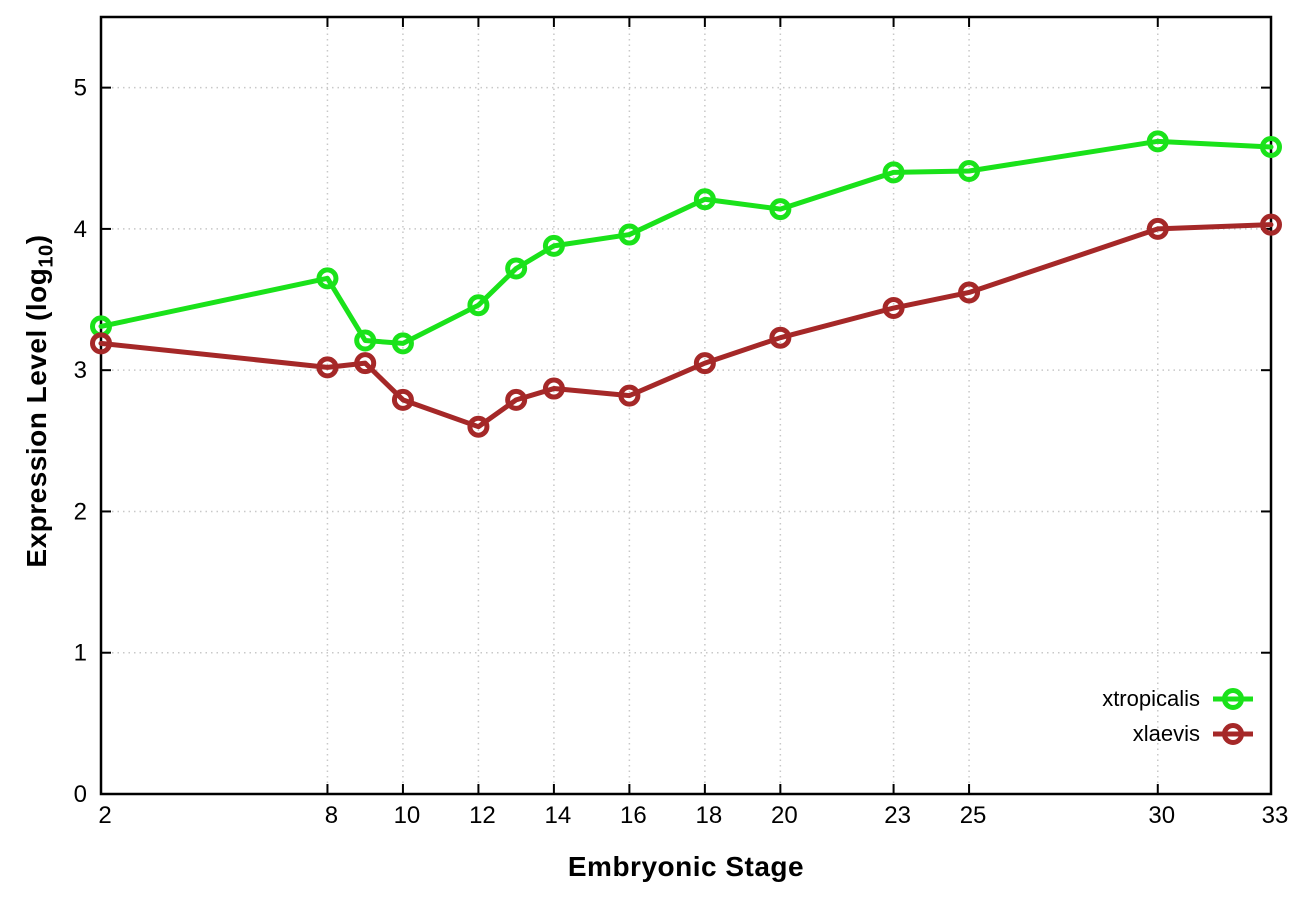 The height and width of the screenshot is (907, 1296). What do you see at coordinates (1161, 815) in the screenshot?
I see `x-tick-label: 30` at bounding box center [1161, 815].